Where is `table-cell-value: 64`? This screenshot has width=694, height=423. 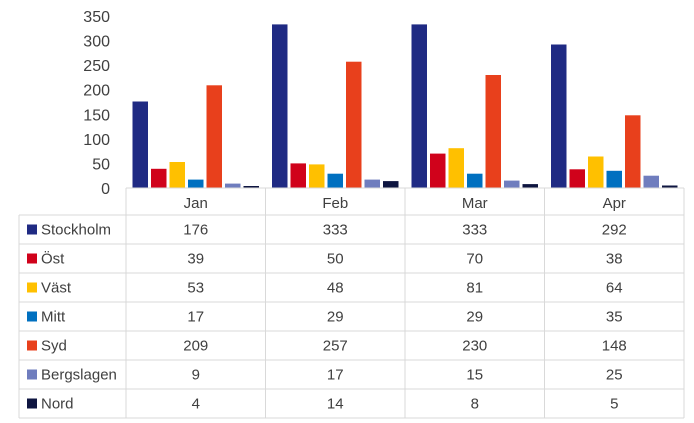 table-cell-value: 64 is located at coordinates (614, 288).